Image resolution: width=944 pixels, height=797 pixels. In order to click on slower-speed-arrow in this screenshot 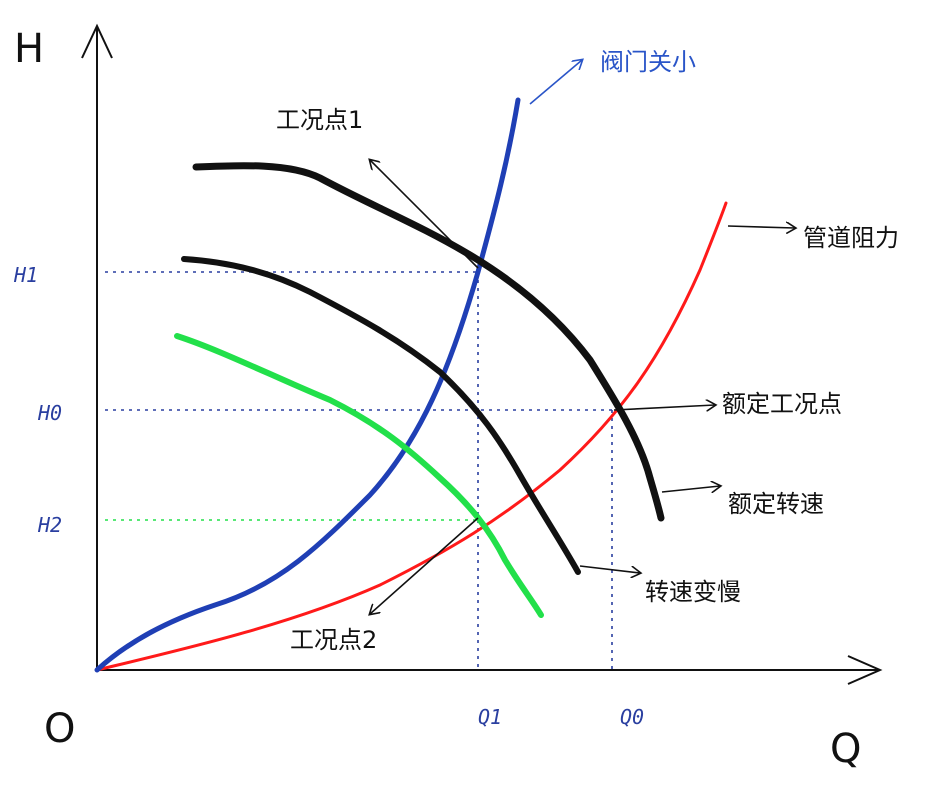, I will do `click(609, 569)`.